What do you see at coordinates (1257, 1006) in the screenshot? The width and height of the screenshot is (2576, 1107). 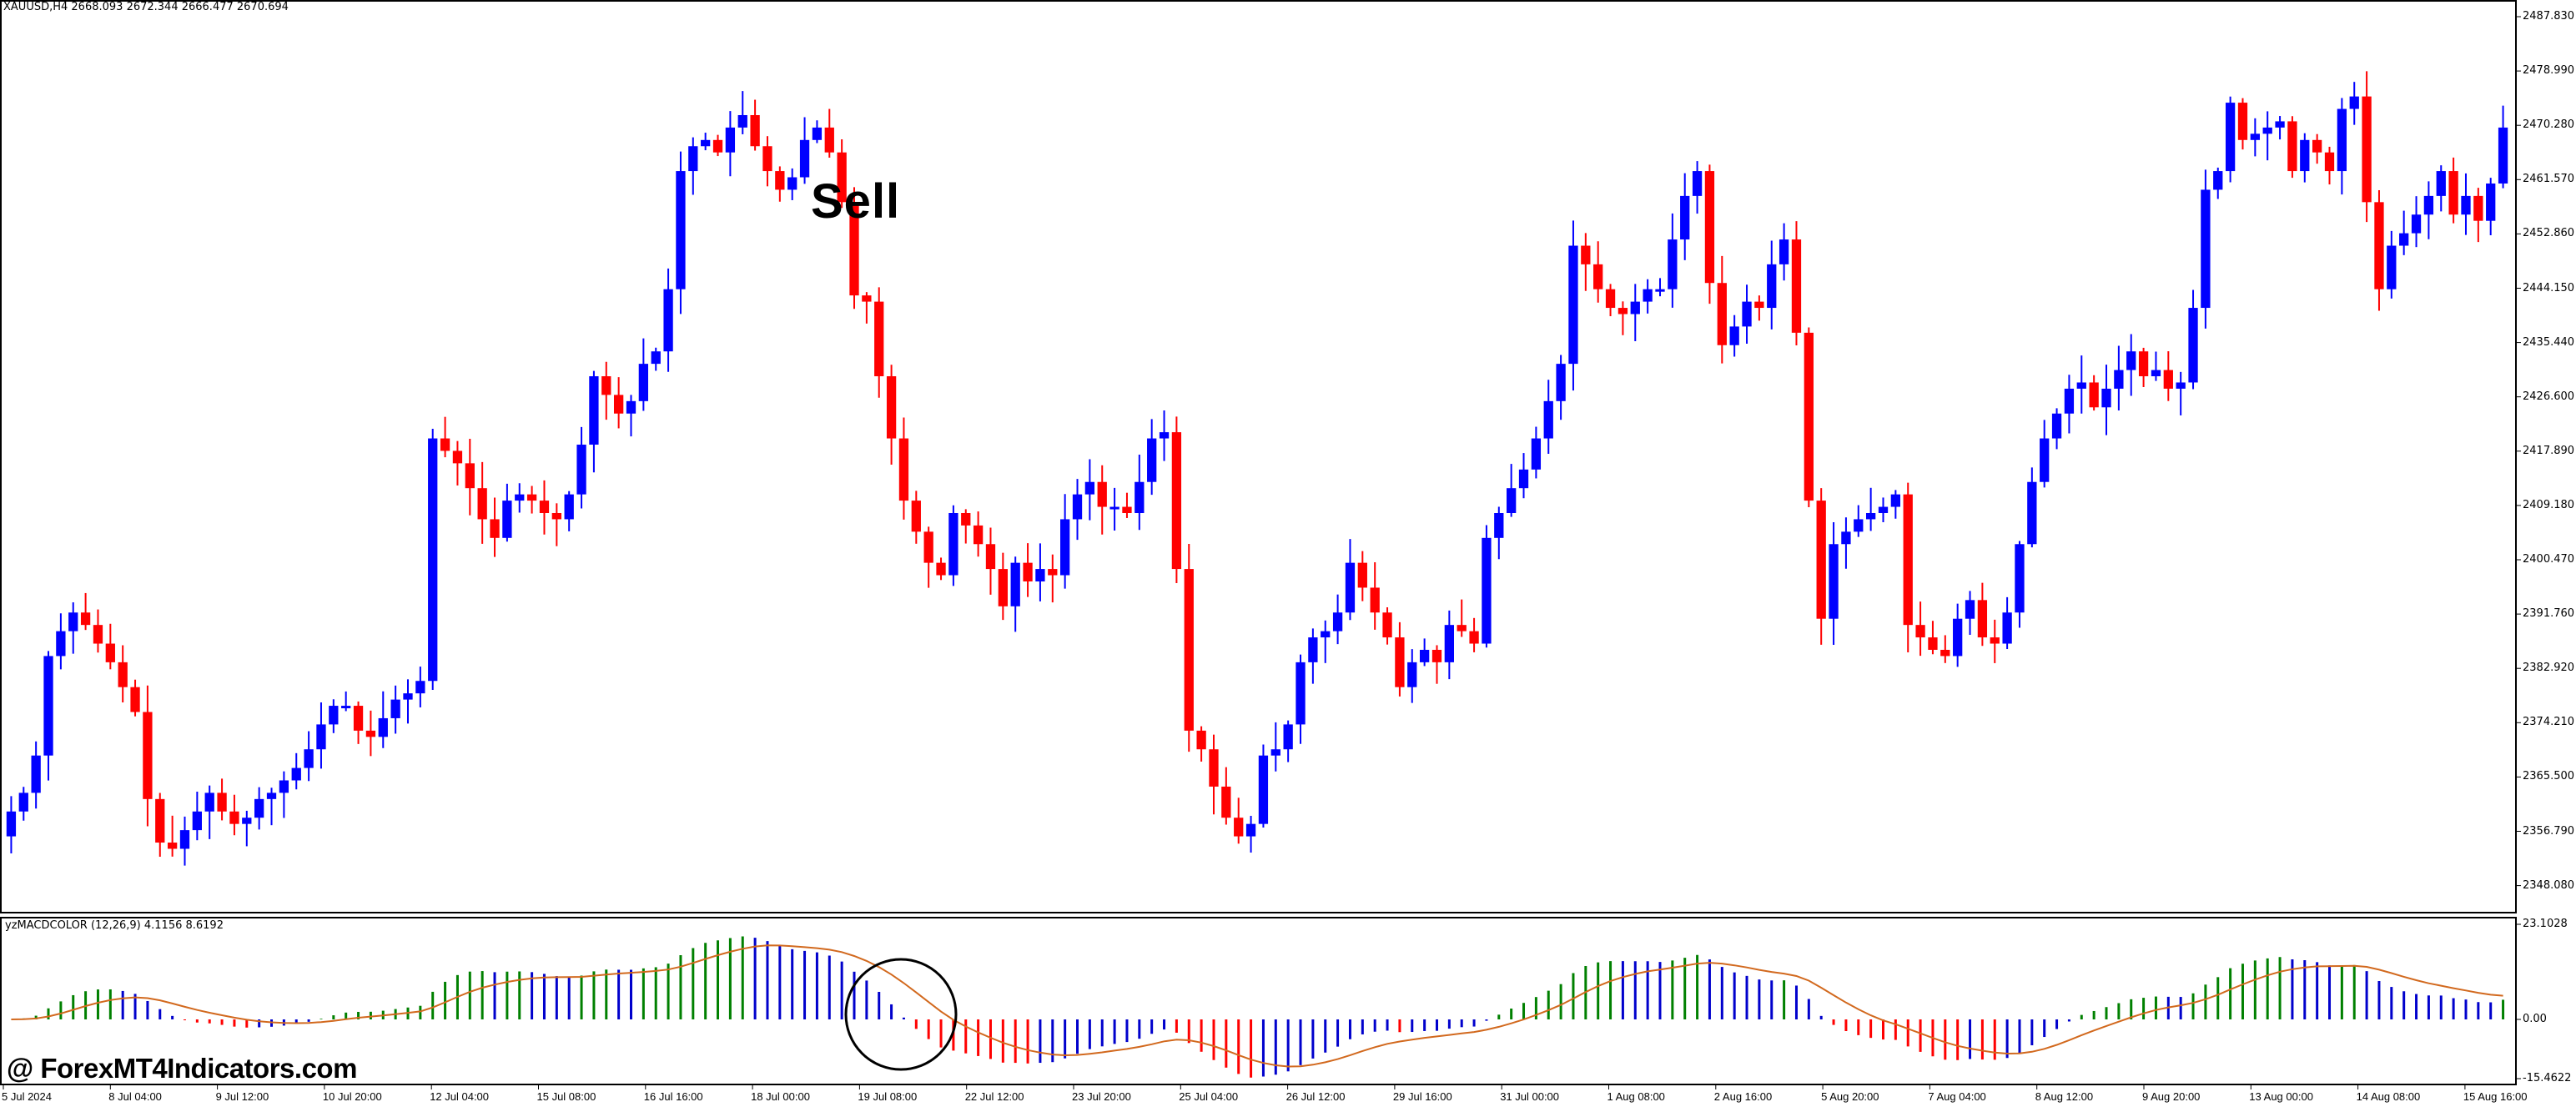 I see `signal-line` at bounding box center [1257, 1006].